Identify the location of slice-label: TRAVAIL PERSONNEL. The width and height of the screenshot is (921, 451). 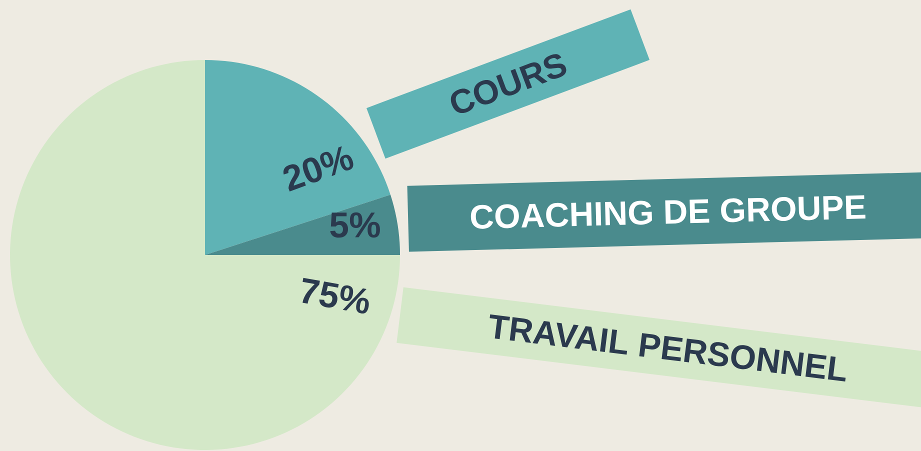
(668, 348).